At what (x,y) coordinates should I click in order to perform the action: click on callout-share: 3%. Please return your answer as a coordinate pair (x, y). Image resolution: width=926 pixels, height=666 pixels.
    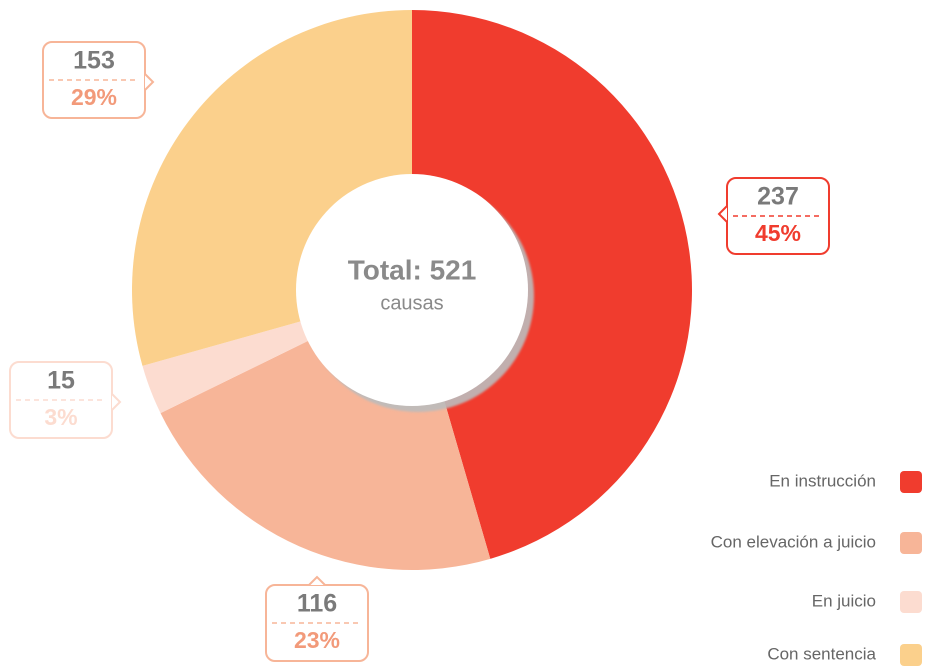
    Looking at the image, I should click on (60, 417).